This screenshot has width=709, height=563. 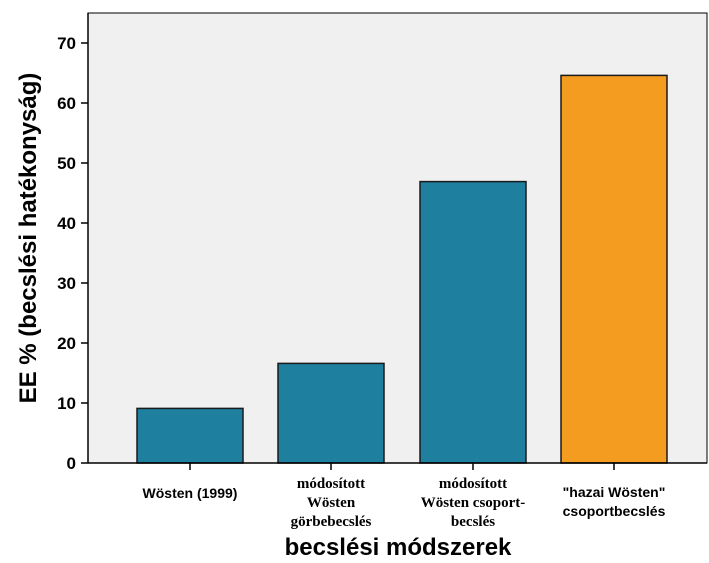 I want to click on y-axis: 0 10 20 30 40 50 60 70, so click(x=73, y=243).